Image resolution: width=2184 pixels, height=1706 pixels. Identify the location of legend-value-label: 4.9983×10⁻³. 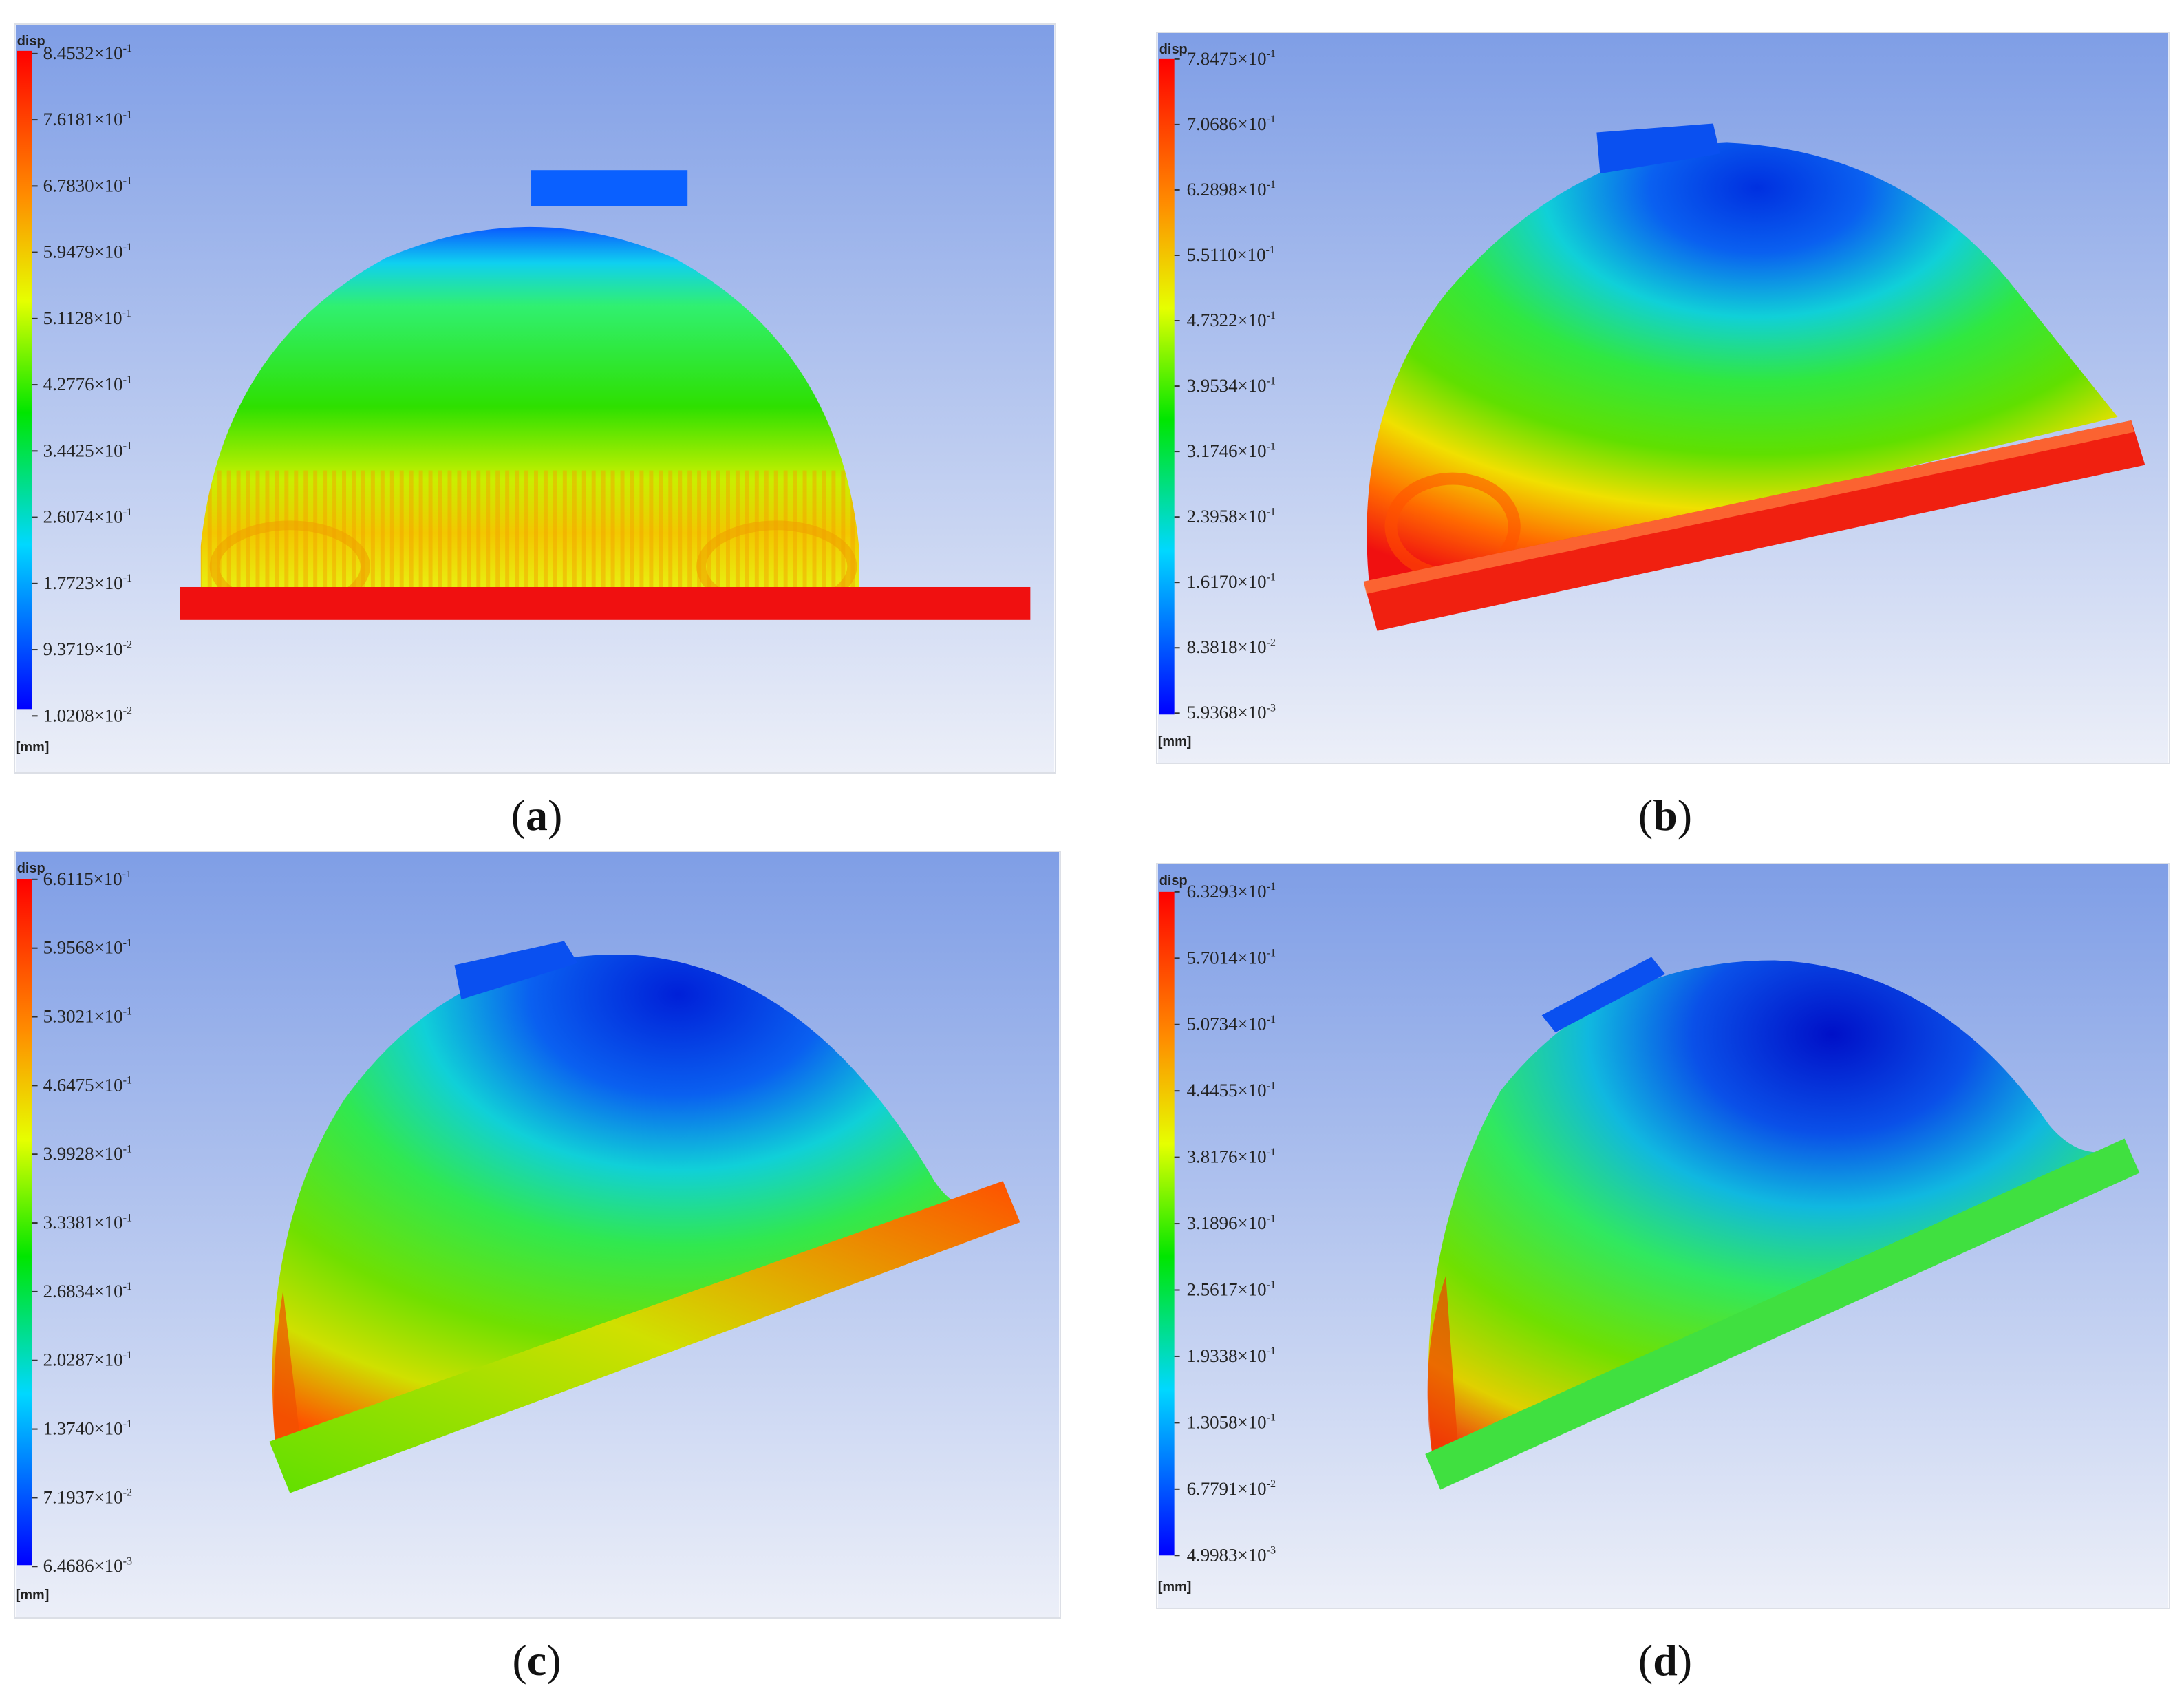
(1231, 1554).